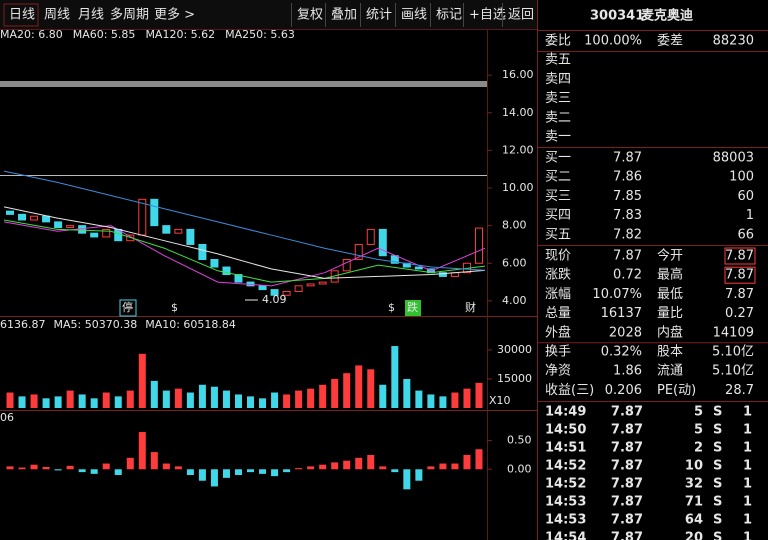  I want to click on toolbar-tab: 更多 >, so click(174, 15).